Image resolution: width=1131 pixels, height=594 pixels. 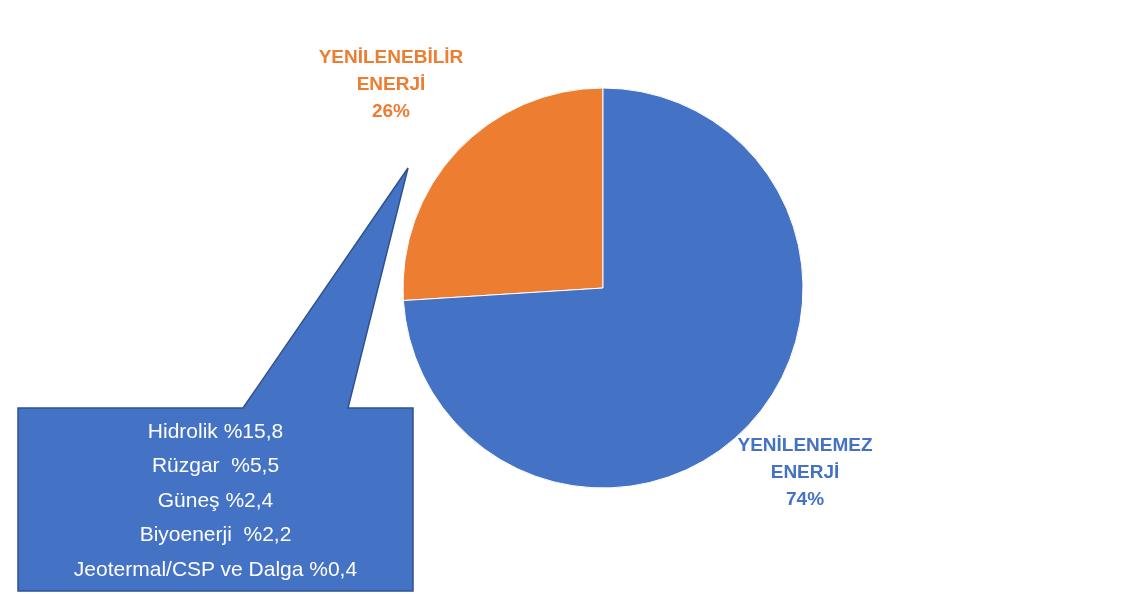 What do you see at coordinates (215, 465) in the screenshot?
I see `text: Rüzgar %5,5` at bounding box center [215, 465].